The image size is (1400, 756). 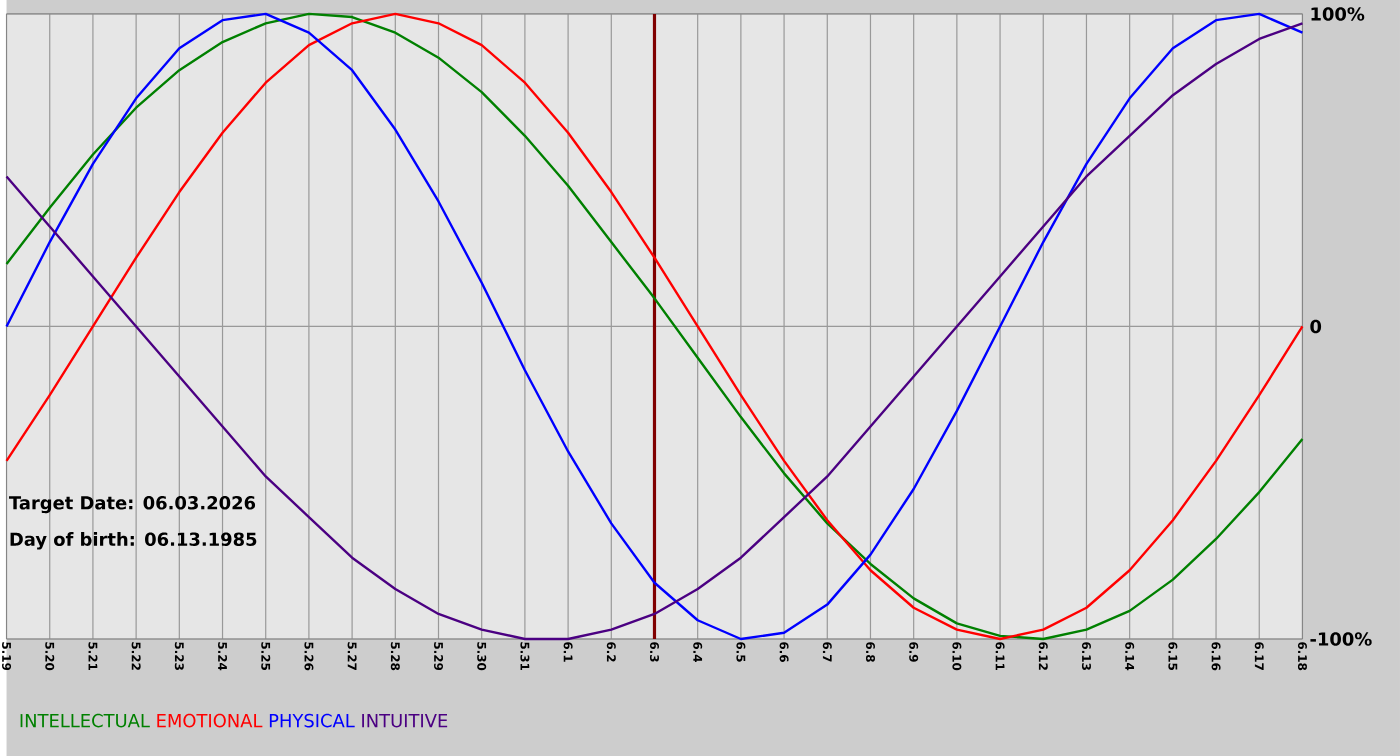 I want to click on y-tick-label: -100%, so click(x=1341, y=638).